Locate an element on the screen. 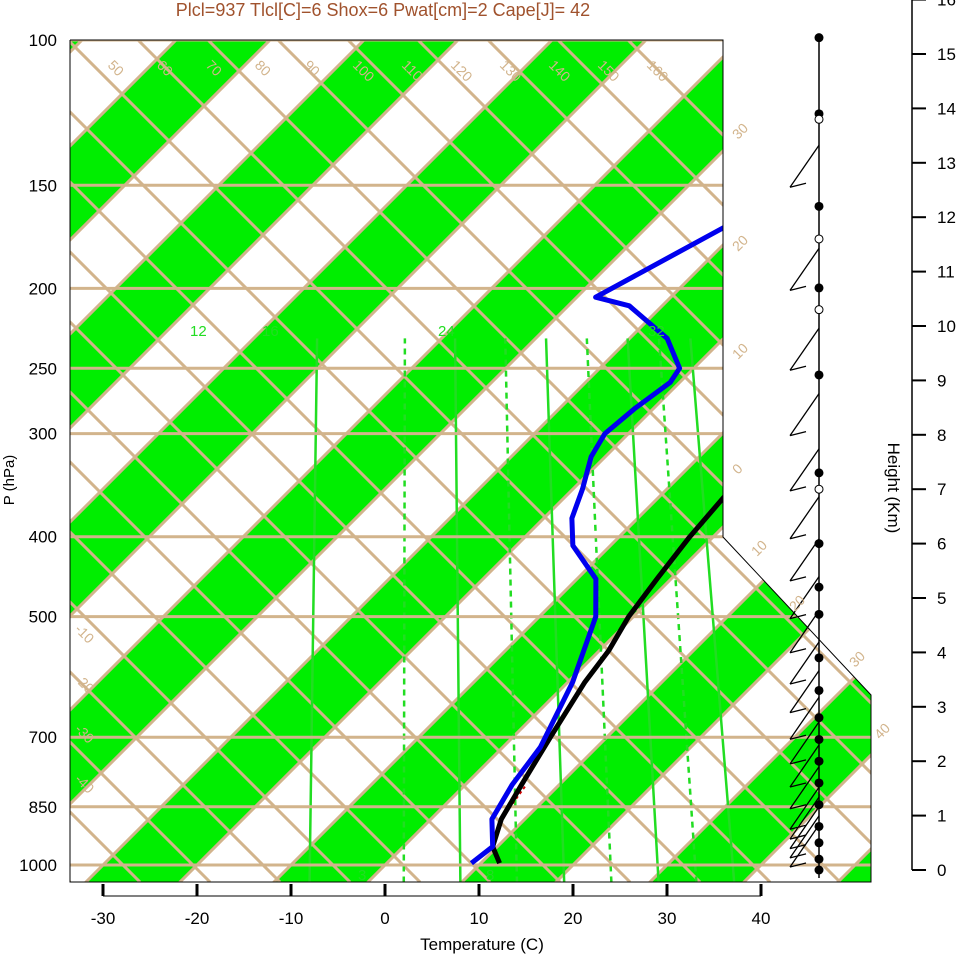  height-tick-label: 2 is located at coordinates (941, 761).